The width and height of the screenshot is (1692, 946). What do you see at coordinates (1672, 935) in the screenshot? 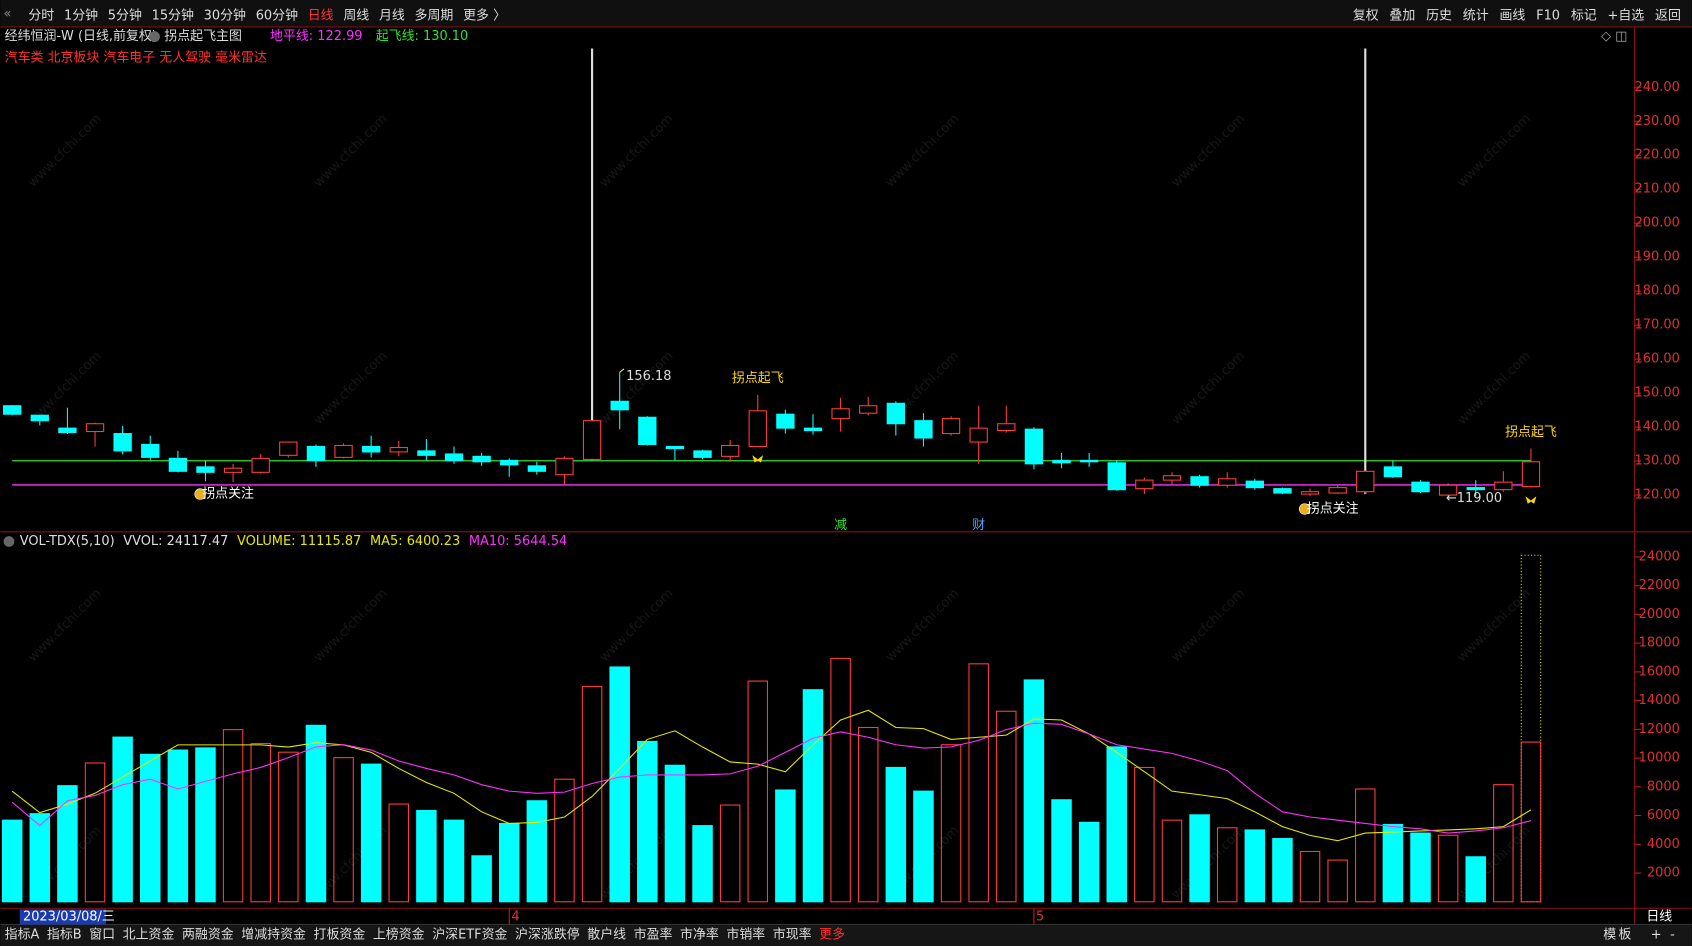
I see `template-button: -` at bounding box center [1672, 935].